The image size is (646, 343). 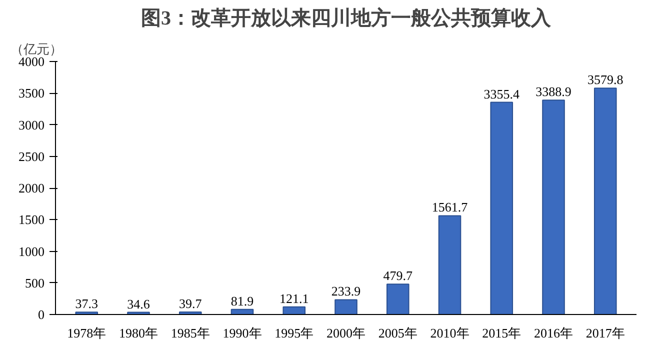 What do you see at coordinates (346, 291) in the screenshot?
I see `data-label: 233.9` at bounding box center [346, 291].